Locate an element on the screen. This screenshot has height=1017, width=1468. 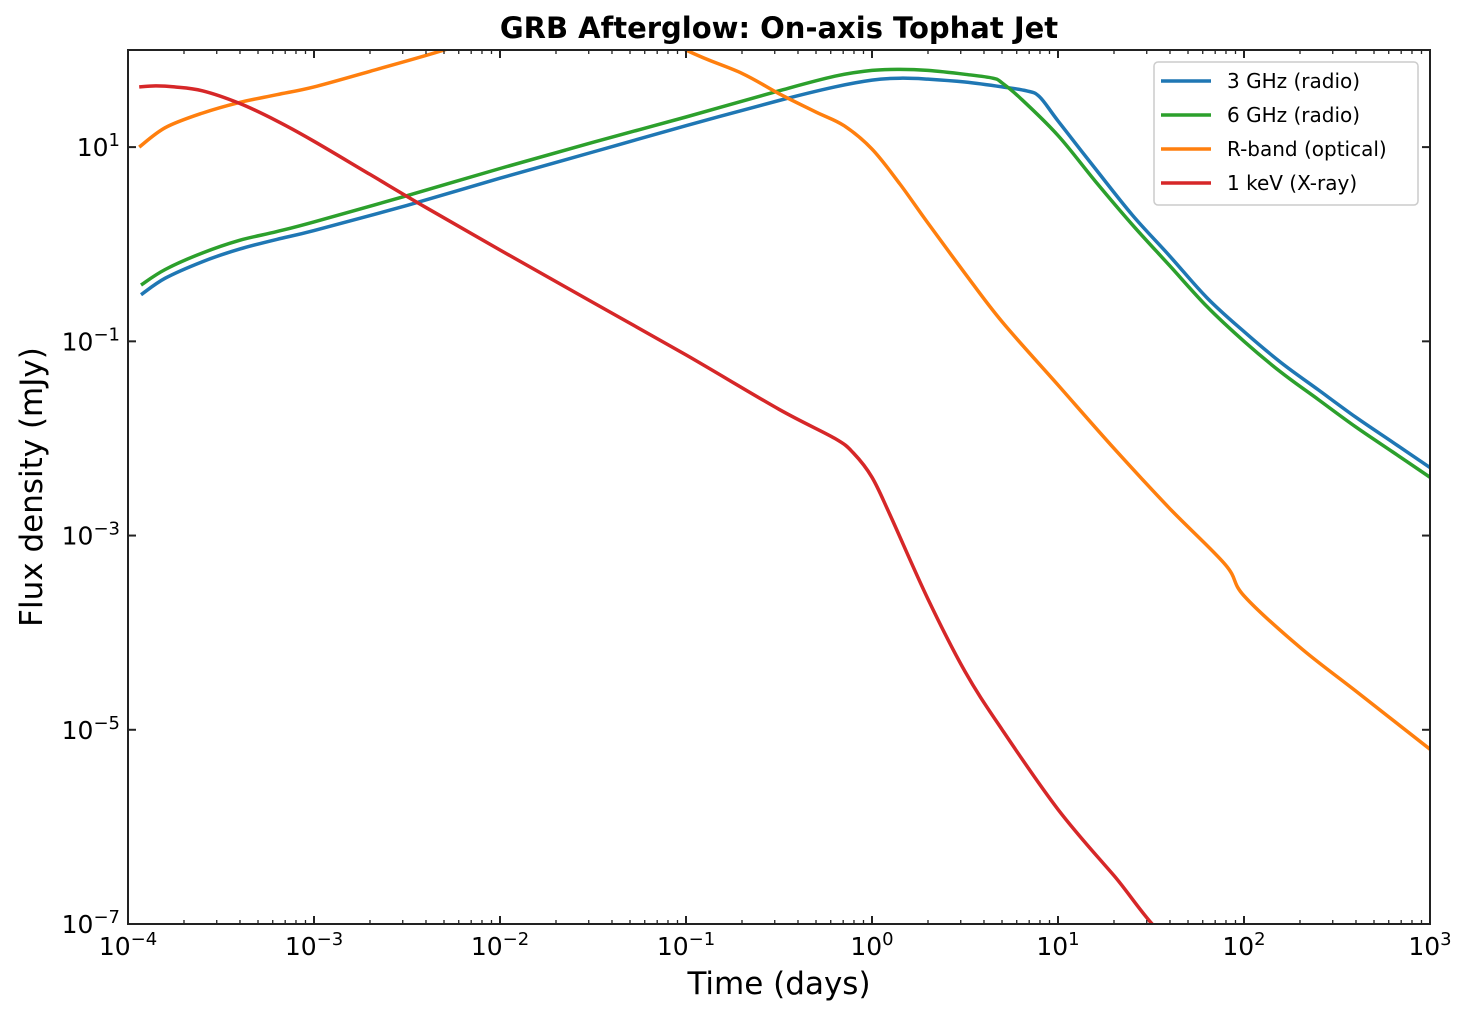
x-tick-label: 10⁻⁴ is located at coordinates (128, 945).